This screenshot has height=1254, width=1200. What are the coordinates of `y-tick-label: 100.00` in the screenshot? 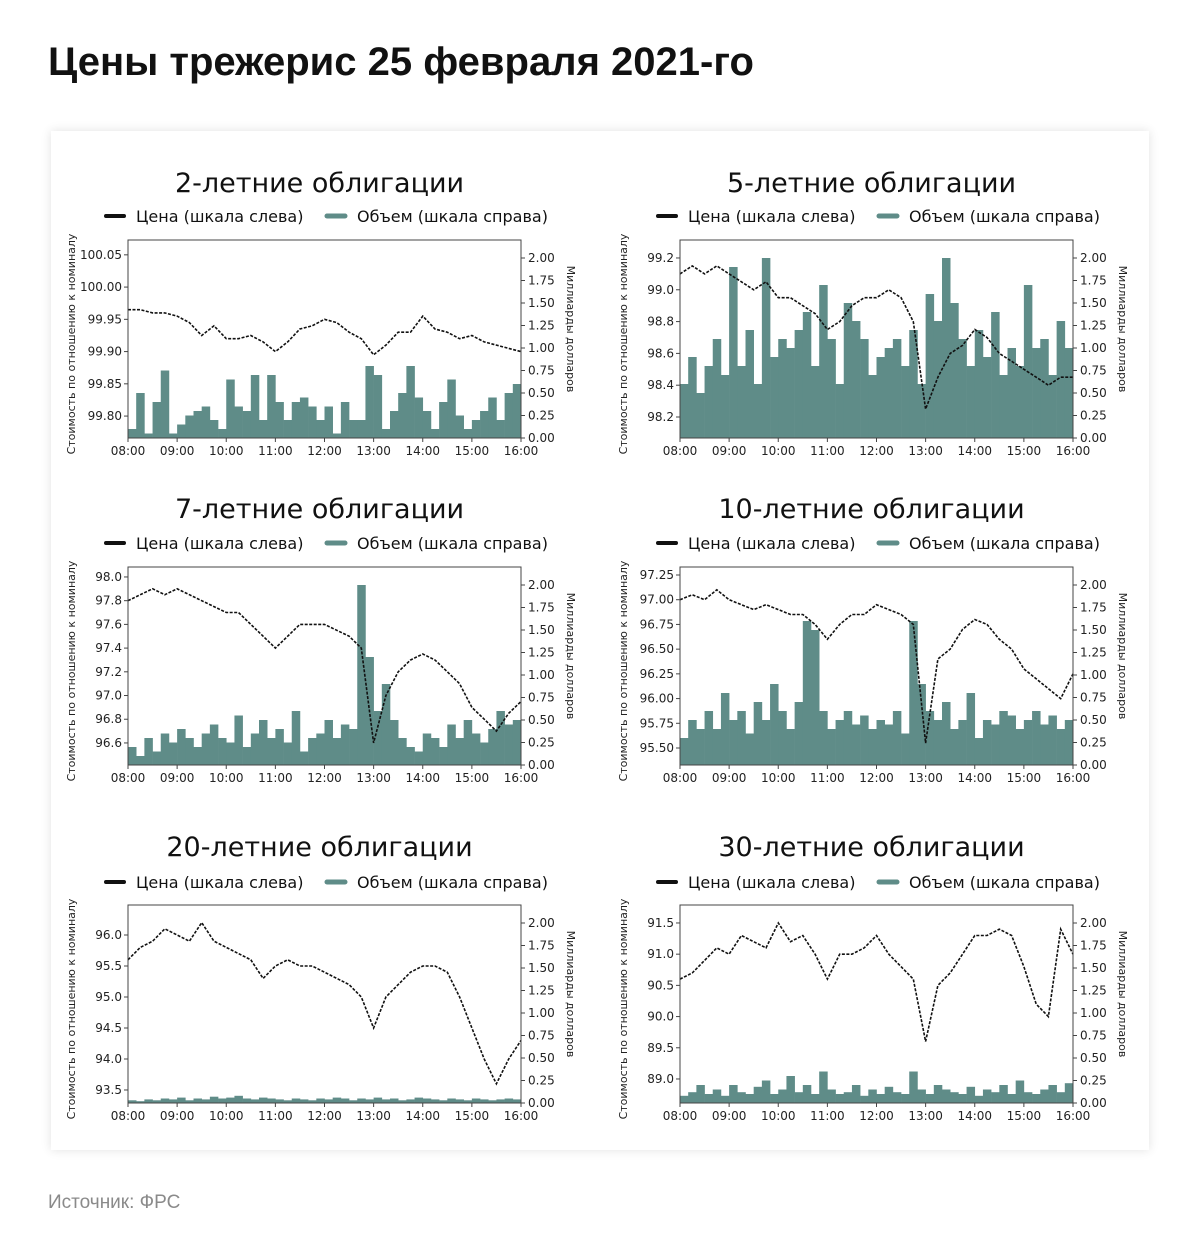 It's located at (101, 287).